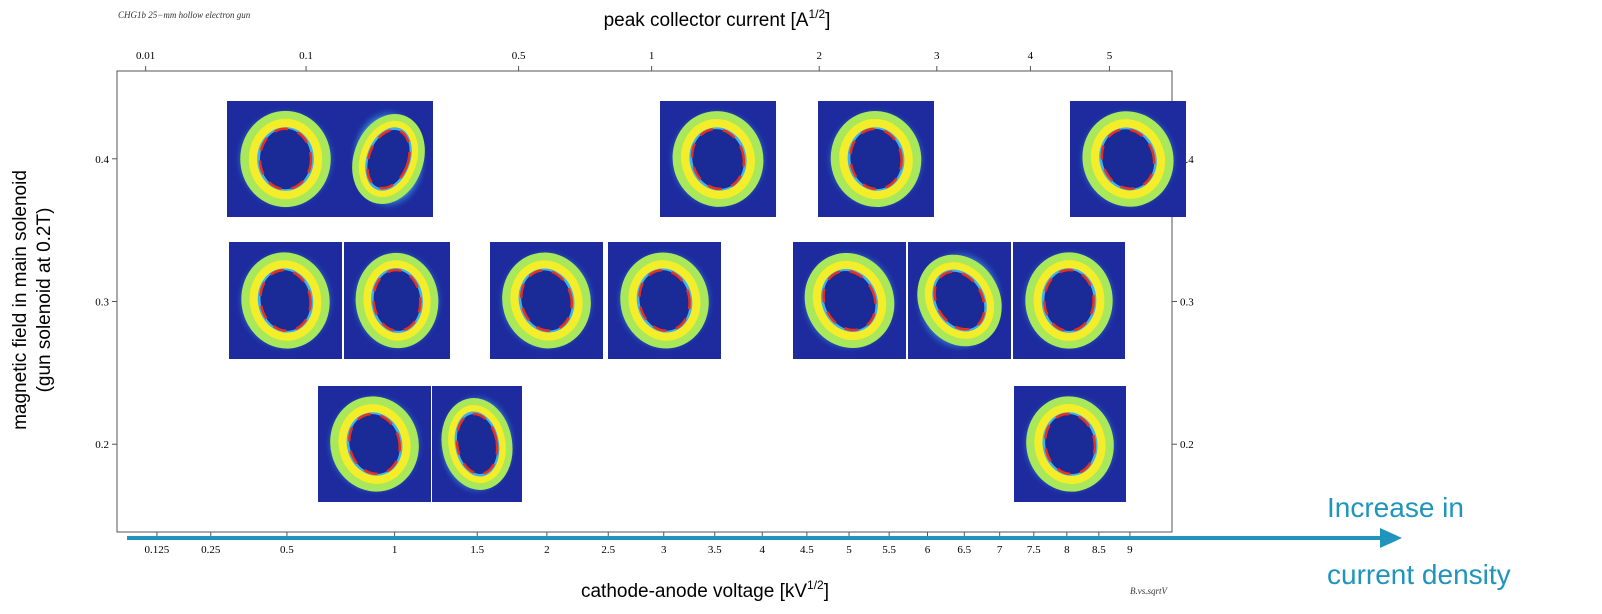  What do you see at coordinates (807, 550) in the screenshot?
I see `x-tick-label: 4.5` at bounding box center [807, 550].